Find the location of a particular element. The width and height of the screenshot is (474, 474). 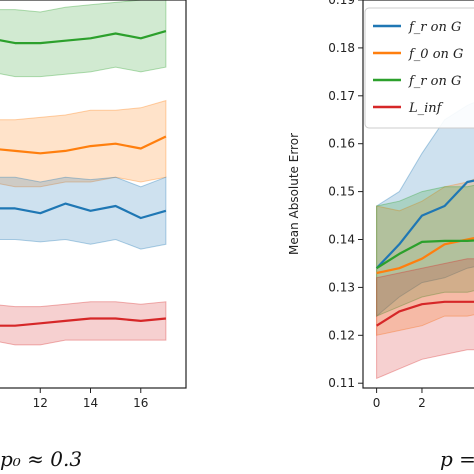

right-series-2-line is located at coordinates (425, 254).